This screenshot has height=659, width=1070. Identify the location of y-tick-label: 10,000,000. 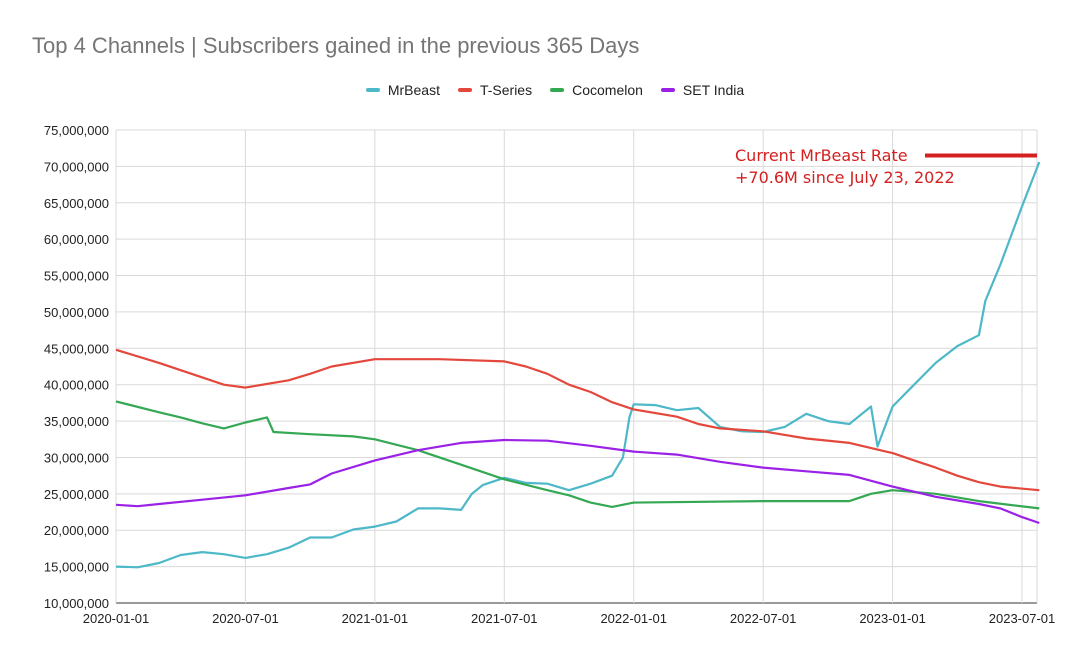
(76, 603).